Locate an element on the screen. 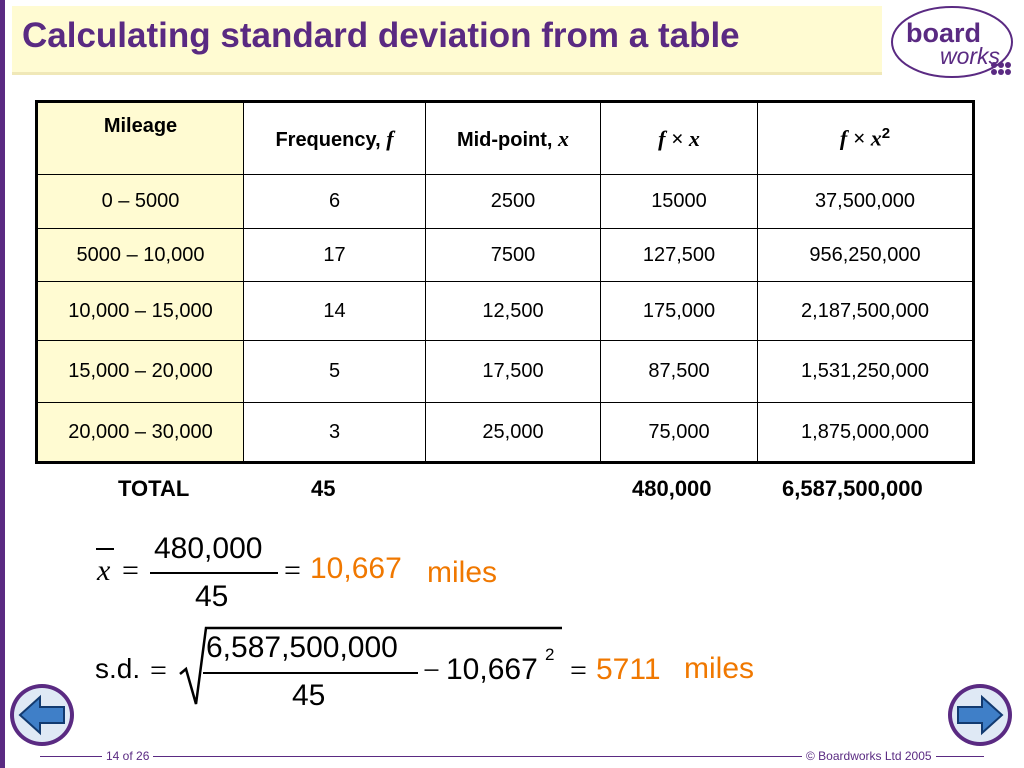 The image size is (1024, 768). cell-fx2: 1,531,250,000 is located at coordinates (865, 371).